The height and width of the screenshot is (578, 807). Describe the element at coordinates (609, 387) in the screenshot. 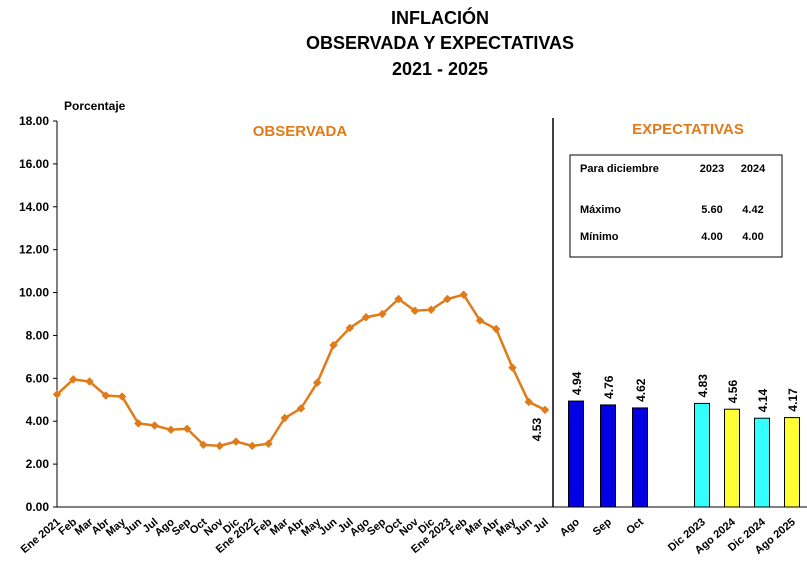

I see `data-label: 4.76` at that location.